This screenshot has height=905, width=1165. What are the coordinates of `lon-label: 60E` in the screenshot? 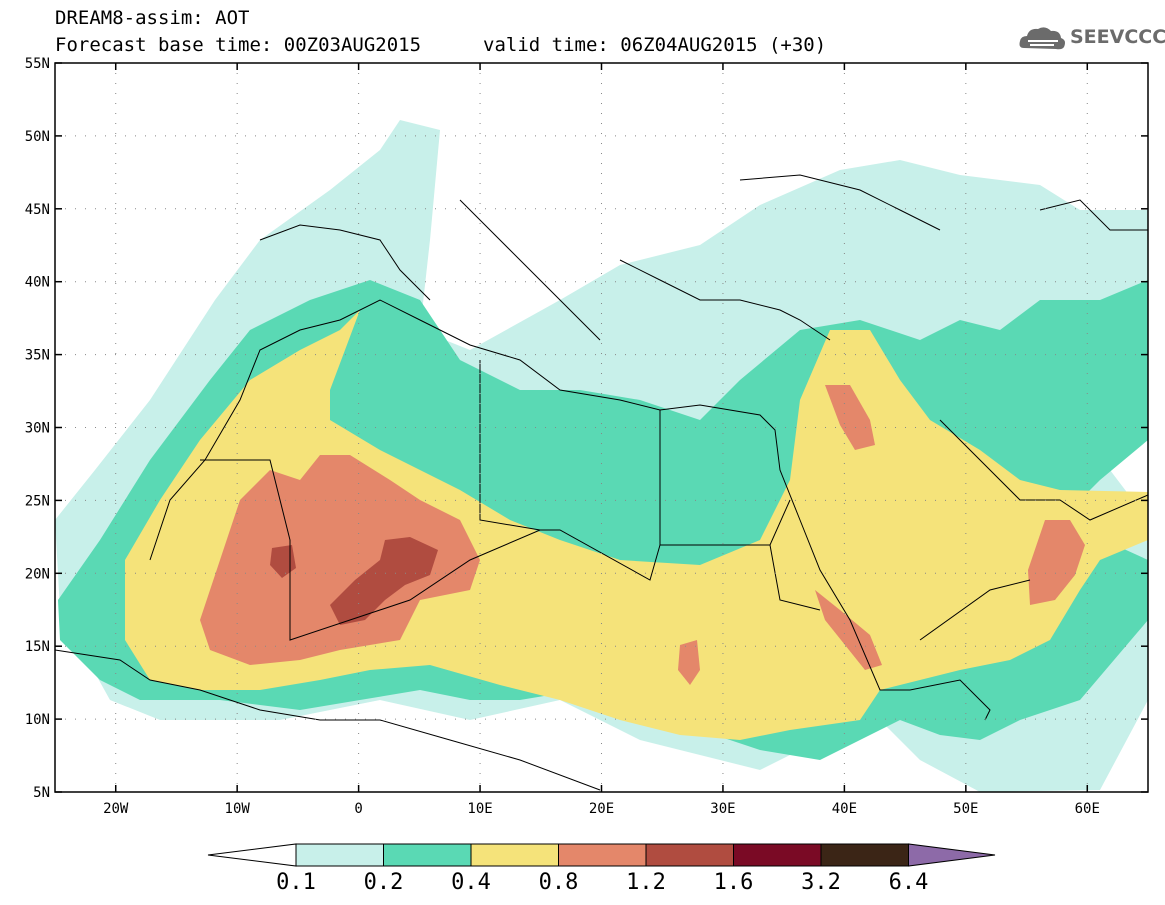 It's located at (1087, 809).